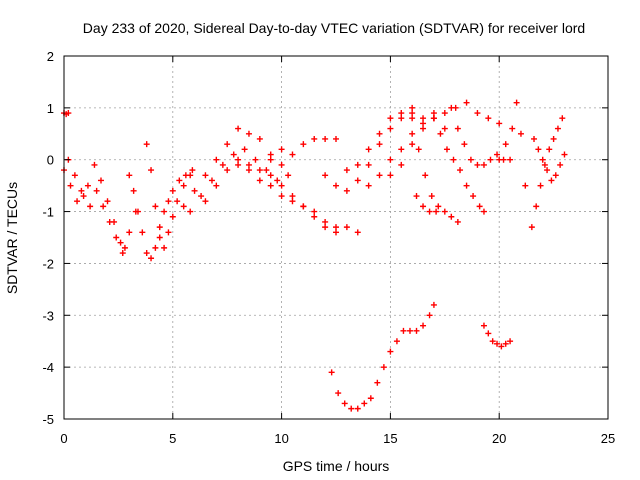 This screenshot has width=640, height=480. I want to click on y-tick-label: -2, so click(48, 263).